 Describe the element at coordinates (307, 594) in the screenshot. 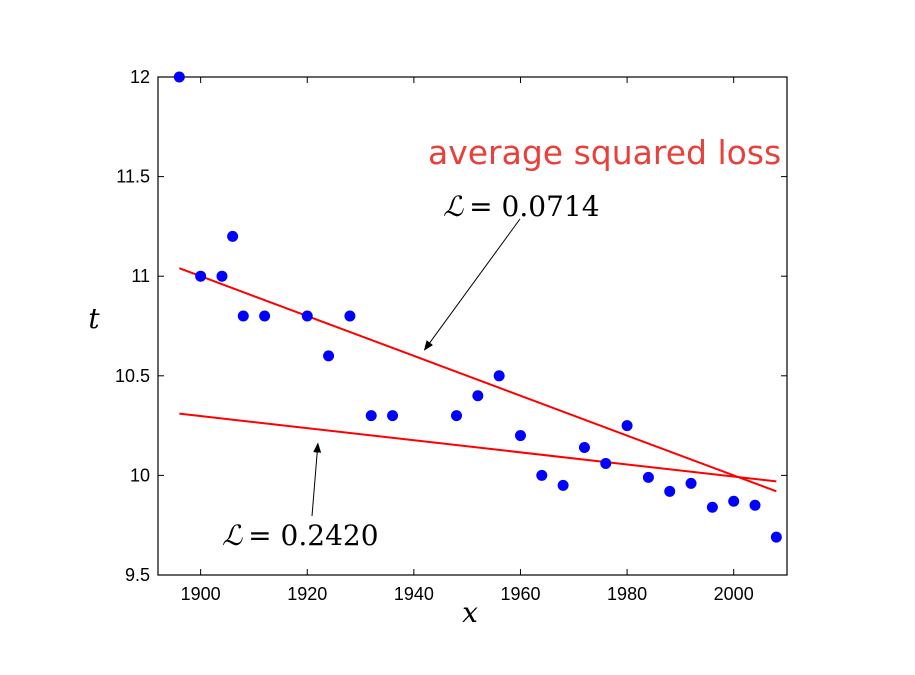

I see `x-tick-label: 1920` at that location.